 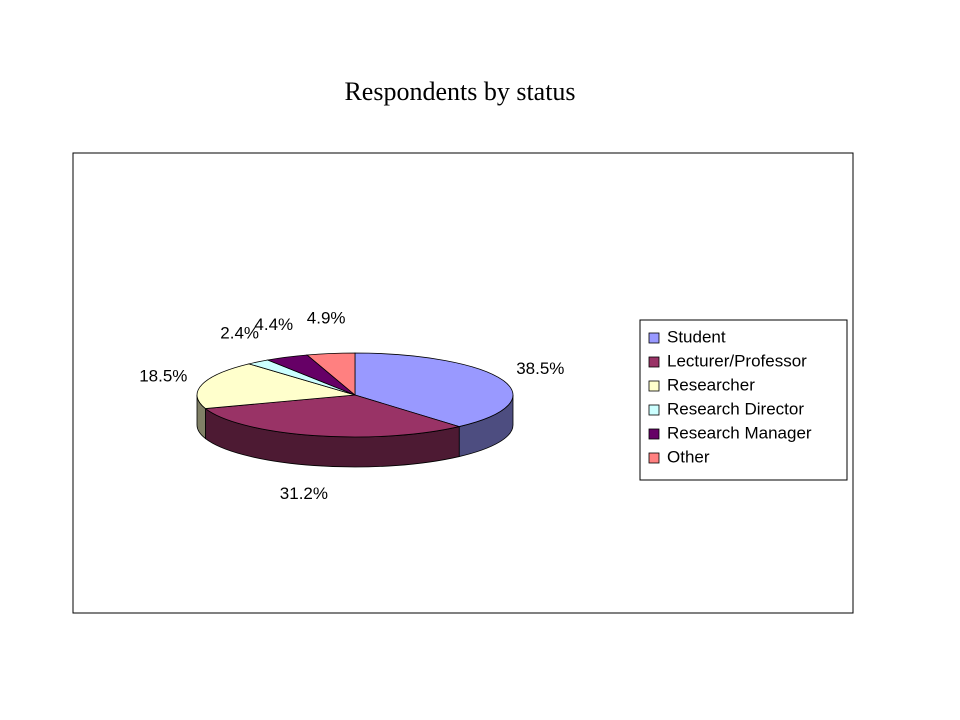 I want to click on data-label: 38.5%, so click(x=540, y=368).